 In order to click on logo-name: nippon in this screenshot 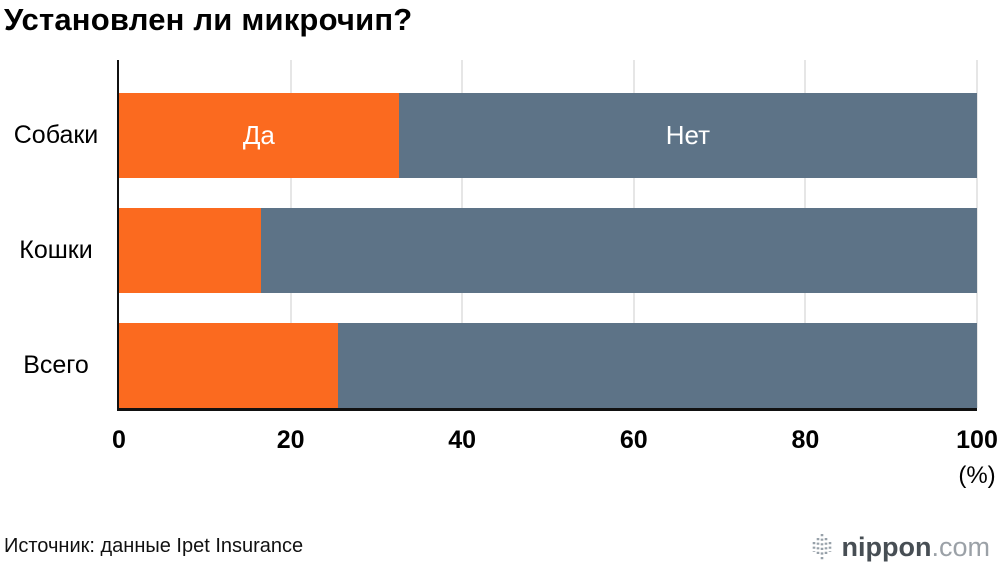, I will do `click(886, 546)`.